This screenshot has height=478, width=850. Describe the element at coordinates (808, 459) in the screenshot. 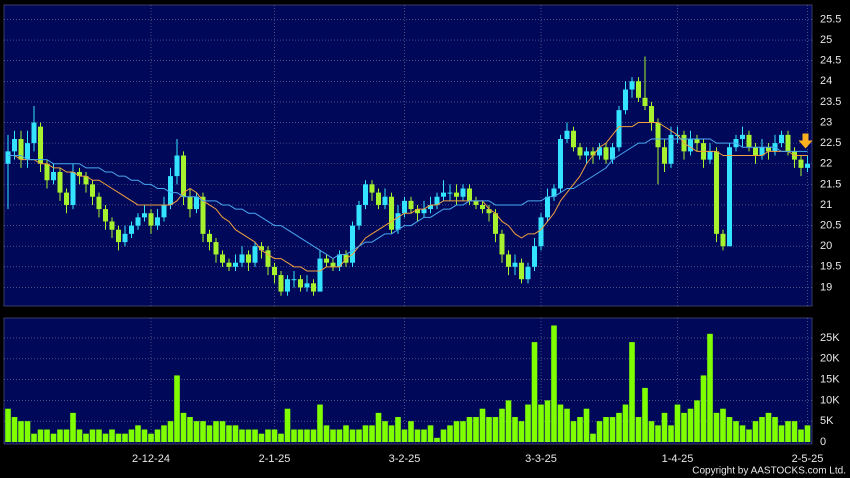

I see `x-tick-label: 2-5-25` at that location.